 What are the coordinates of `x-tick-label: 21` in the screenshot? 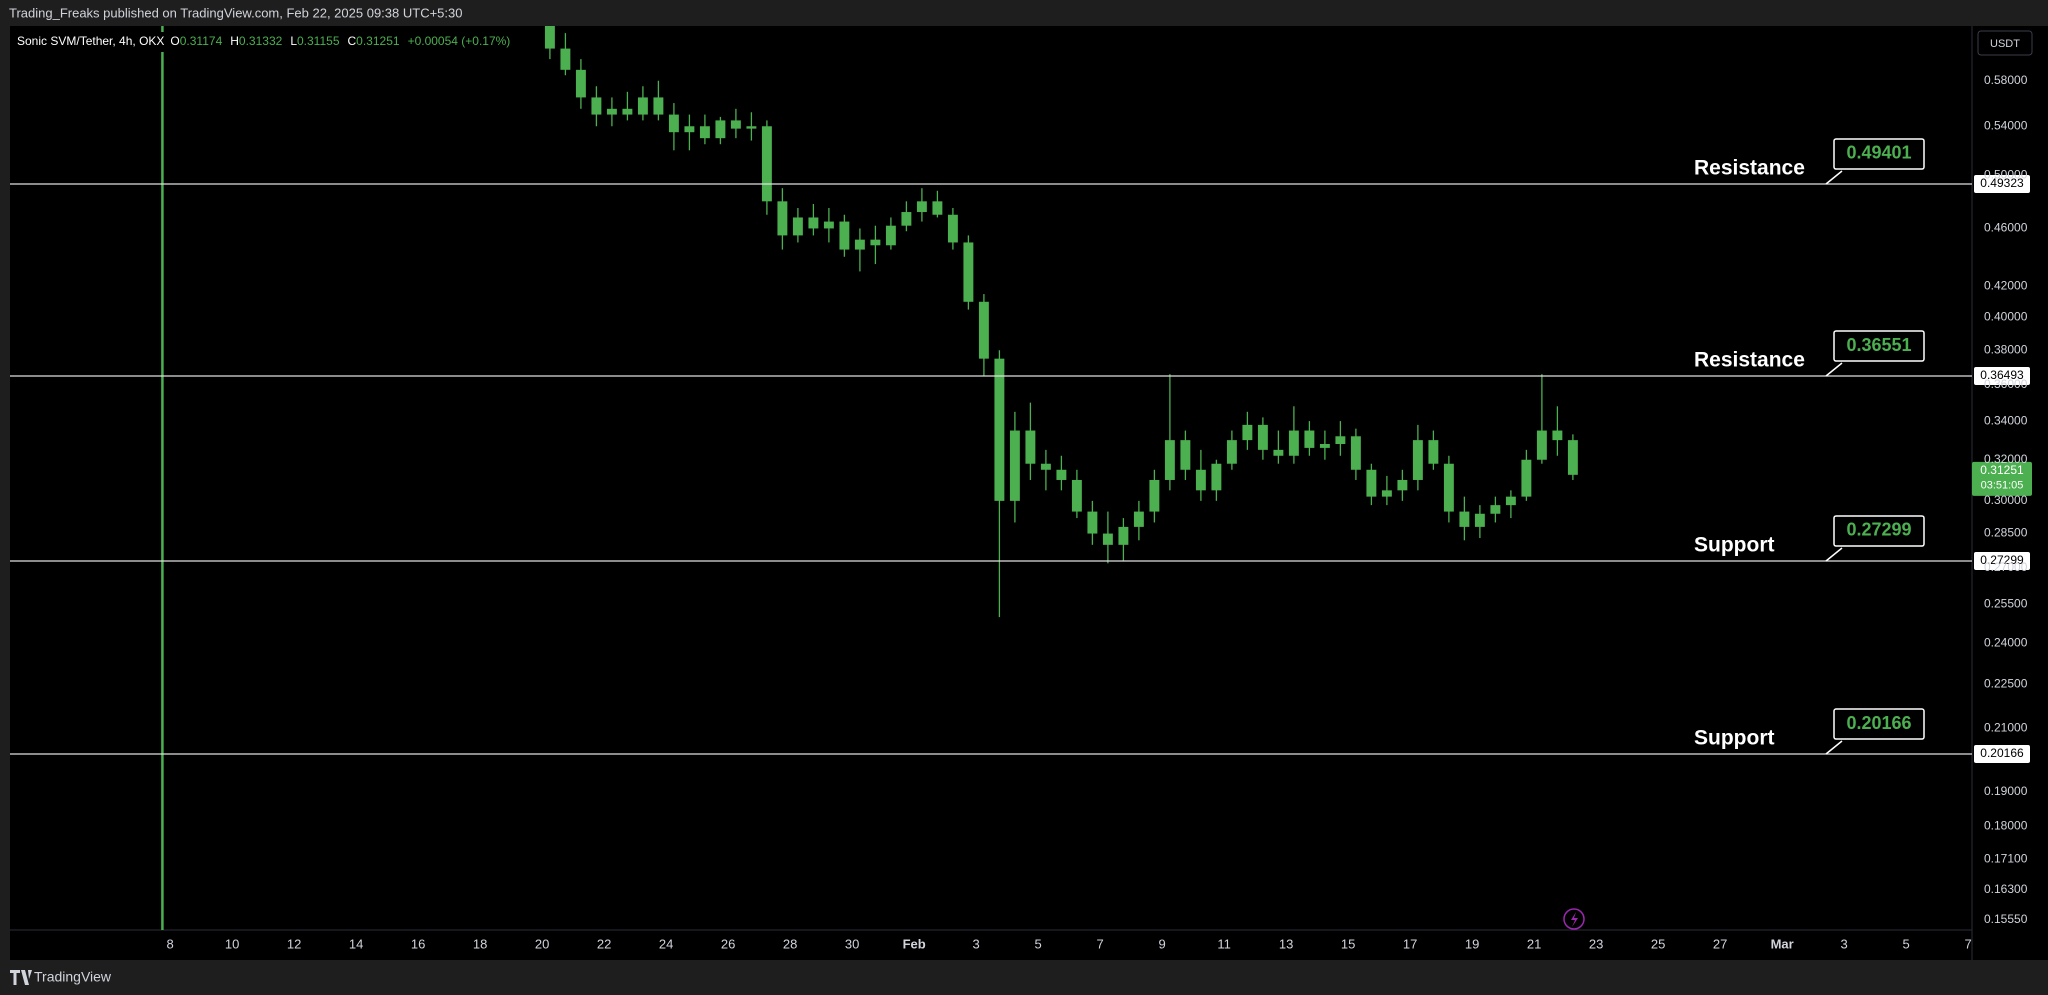 It's located at (1534, 943).